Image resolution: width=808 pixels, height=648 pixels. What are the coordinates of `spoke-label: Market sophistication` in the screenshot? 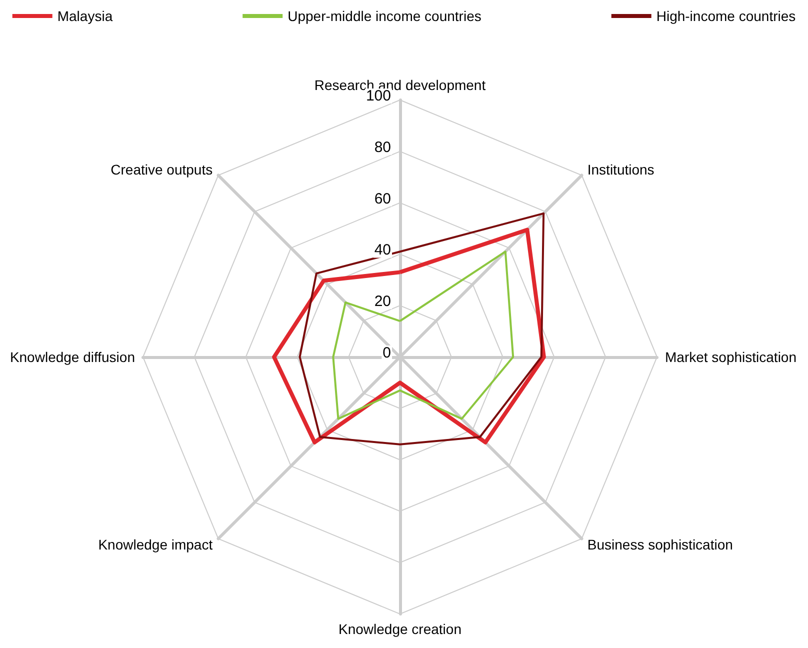 It's located at (731, 357).